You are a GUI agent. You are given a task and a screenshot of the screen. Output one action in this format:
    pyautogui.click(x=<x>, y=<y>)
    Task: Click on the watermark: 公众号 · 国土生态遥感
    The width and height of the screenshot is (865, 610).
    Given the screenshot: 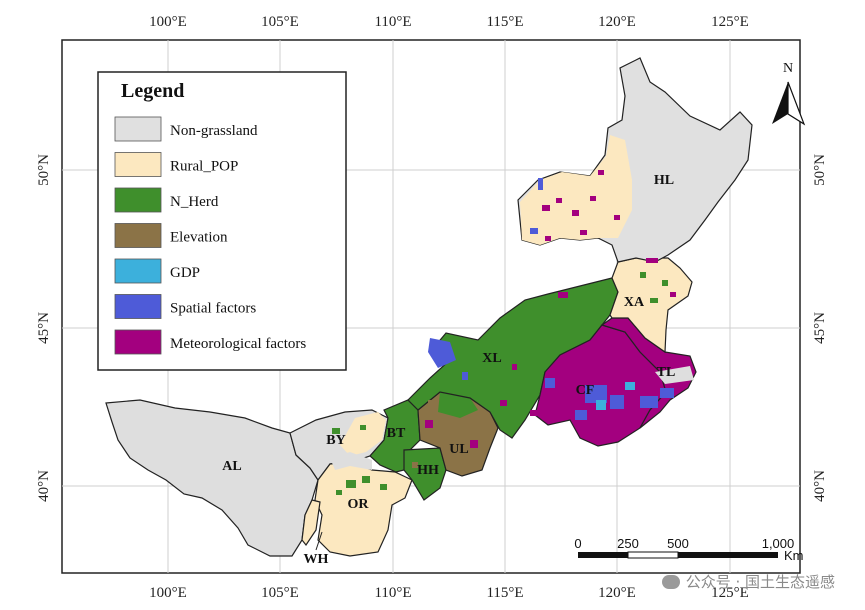 What is the action you would take?
    pyautogui.click(x=748, y=581)
    